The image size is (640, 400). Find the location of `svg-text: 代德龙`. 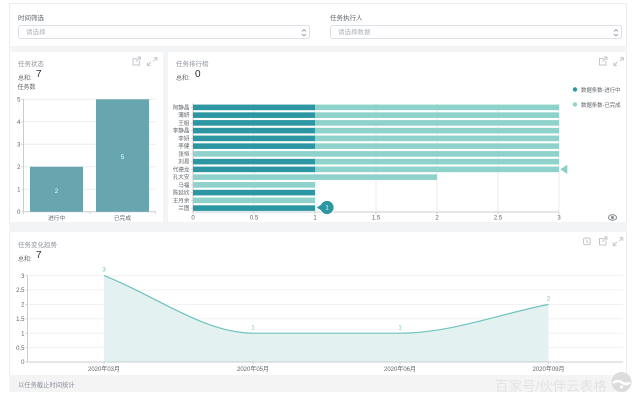

svg-text: 代德龙 is located at coordinates (181, 169).